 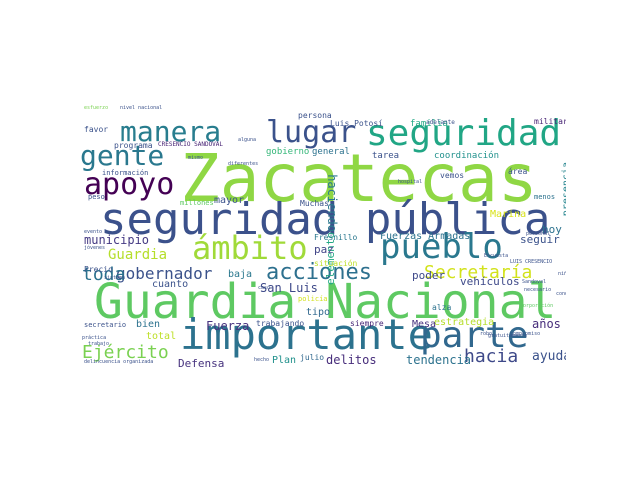 I want to click on word-coordinacion: coordinación, so click(x=467, y=156).